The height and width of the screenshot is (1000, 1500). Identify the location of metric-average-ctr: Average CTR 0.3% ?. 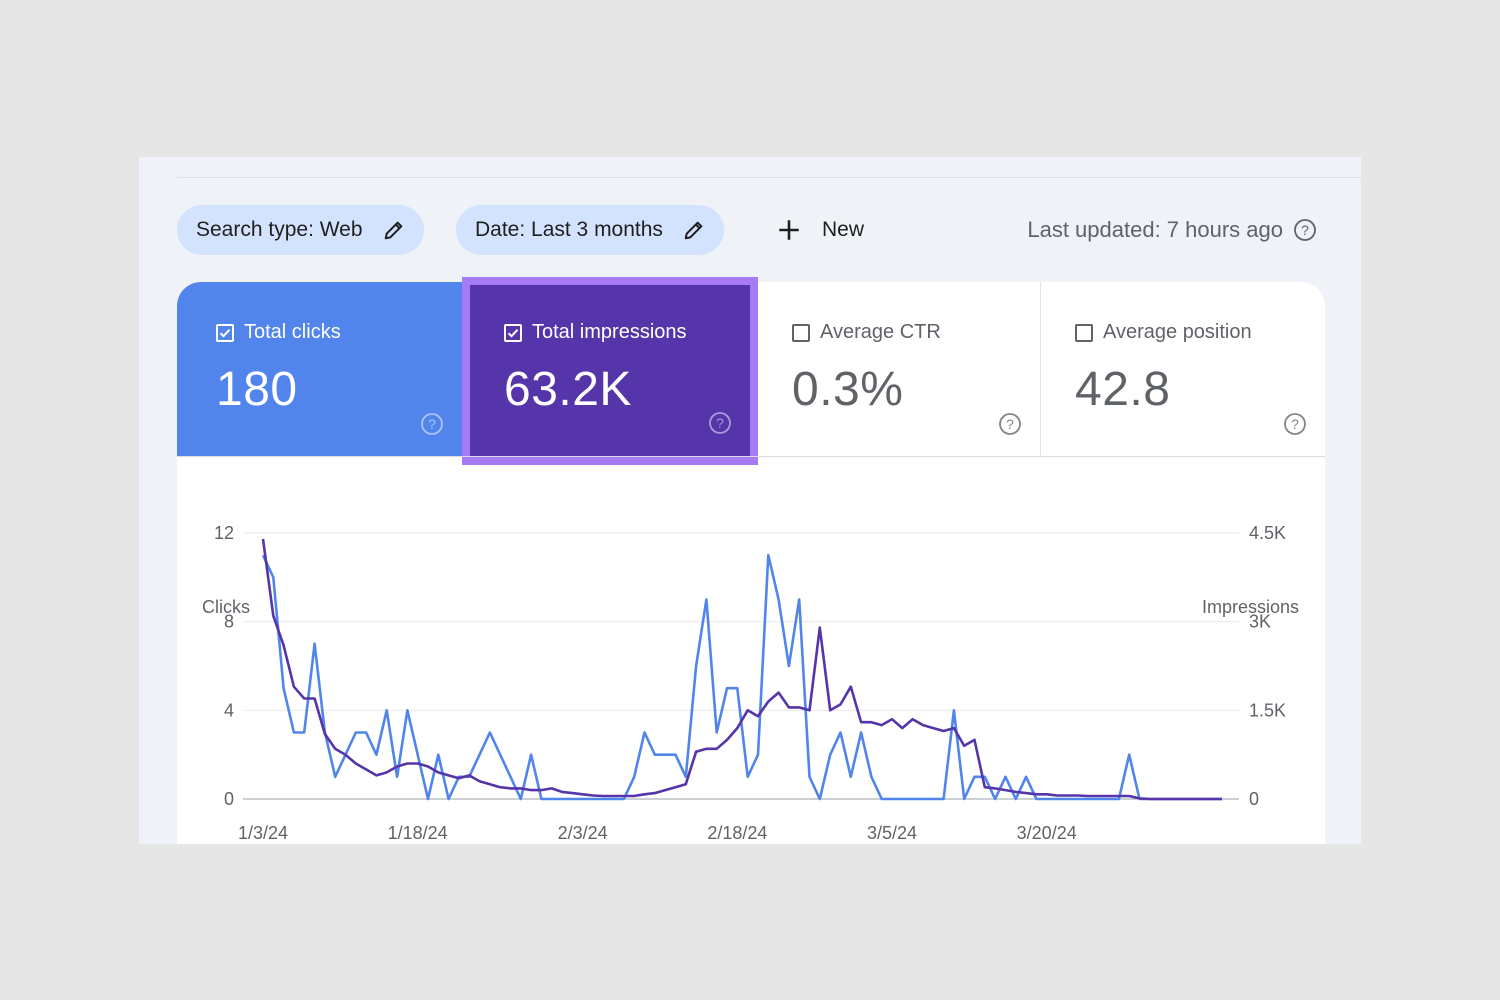
(899, 369).